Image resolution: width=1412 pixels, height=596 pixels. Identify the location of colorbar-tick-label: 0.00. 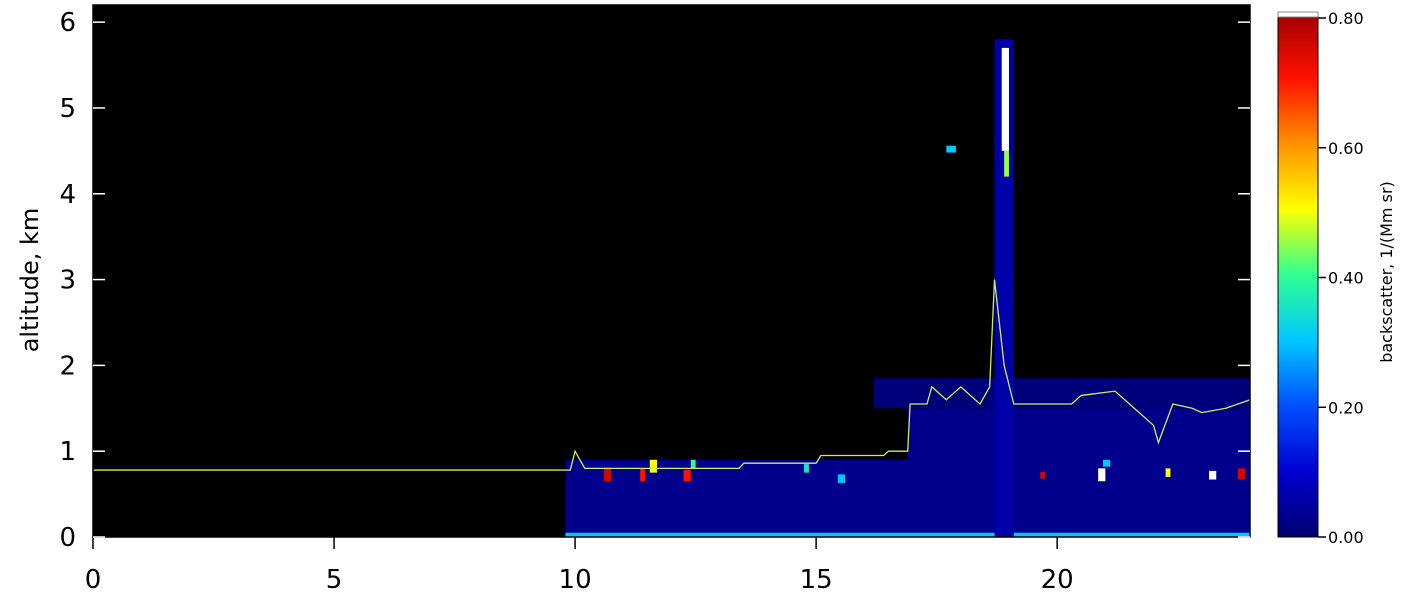
(1346, 537).